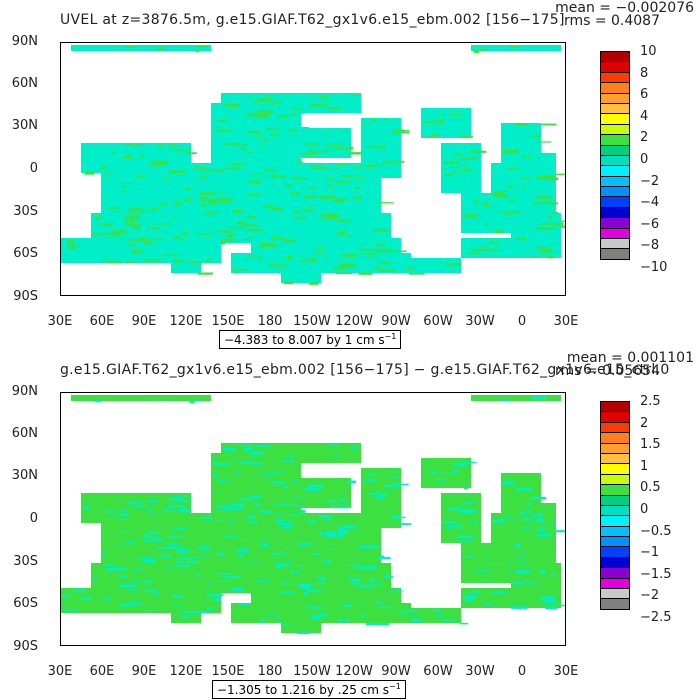  I want to click on colorbar-label: −0.5, so click(656, 531).